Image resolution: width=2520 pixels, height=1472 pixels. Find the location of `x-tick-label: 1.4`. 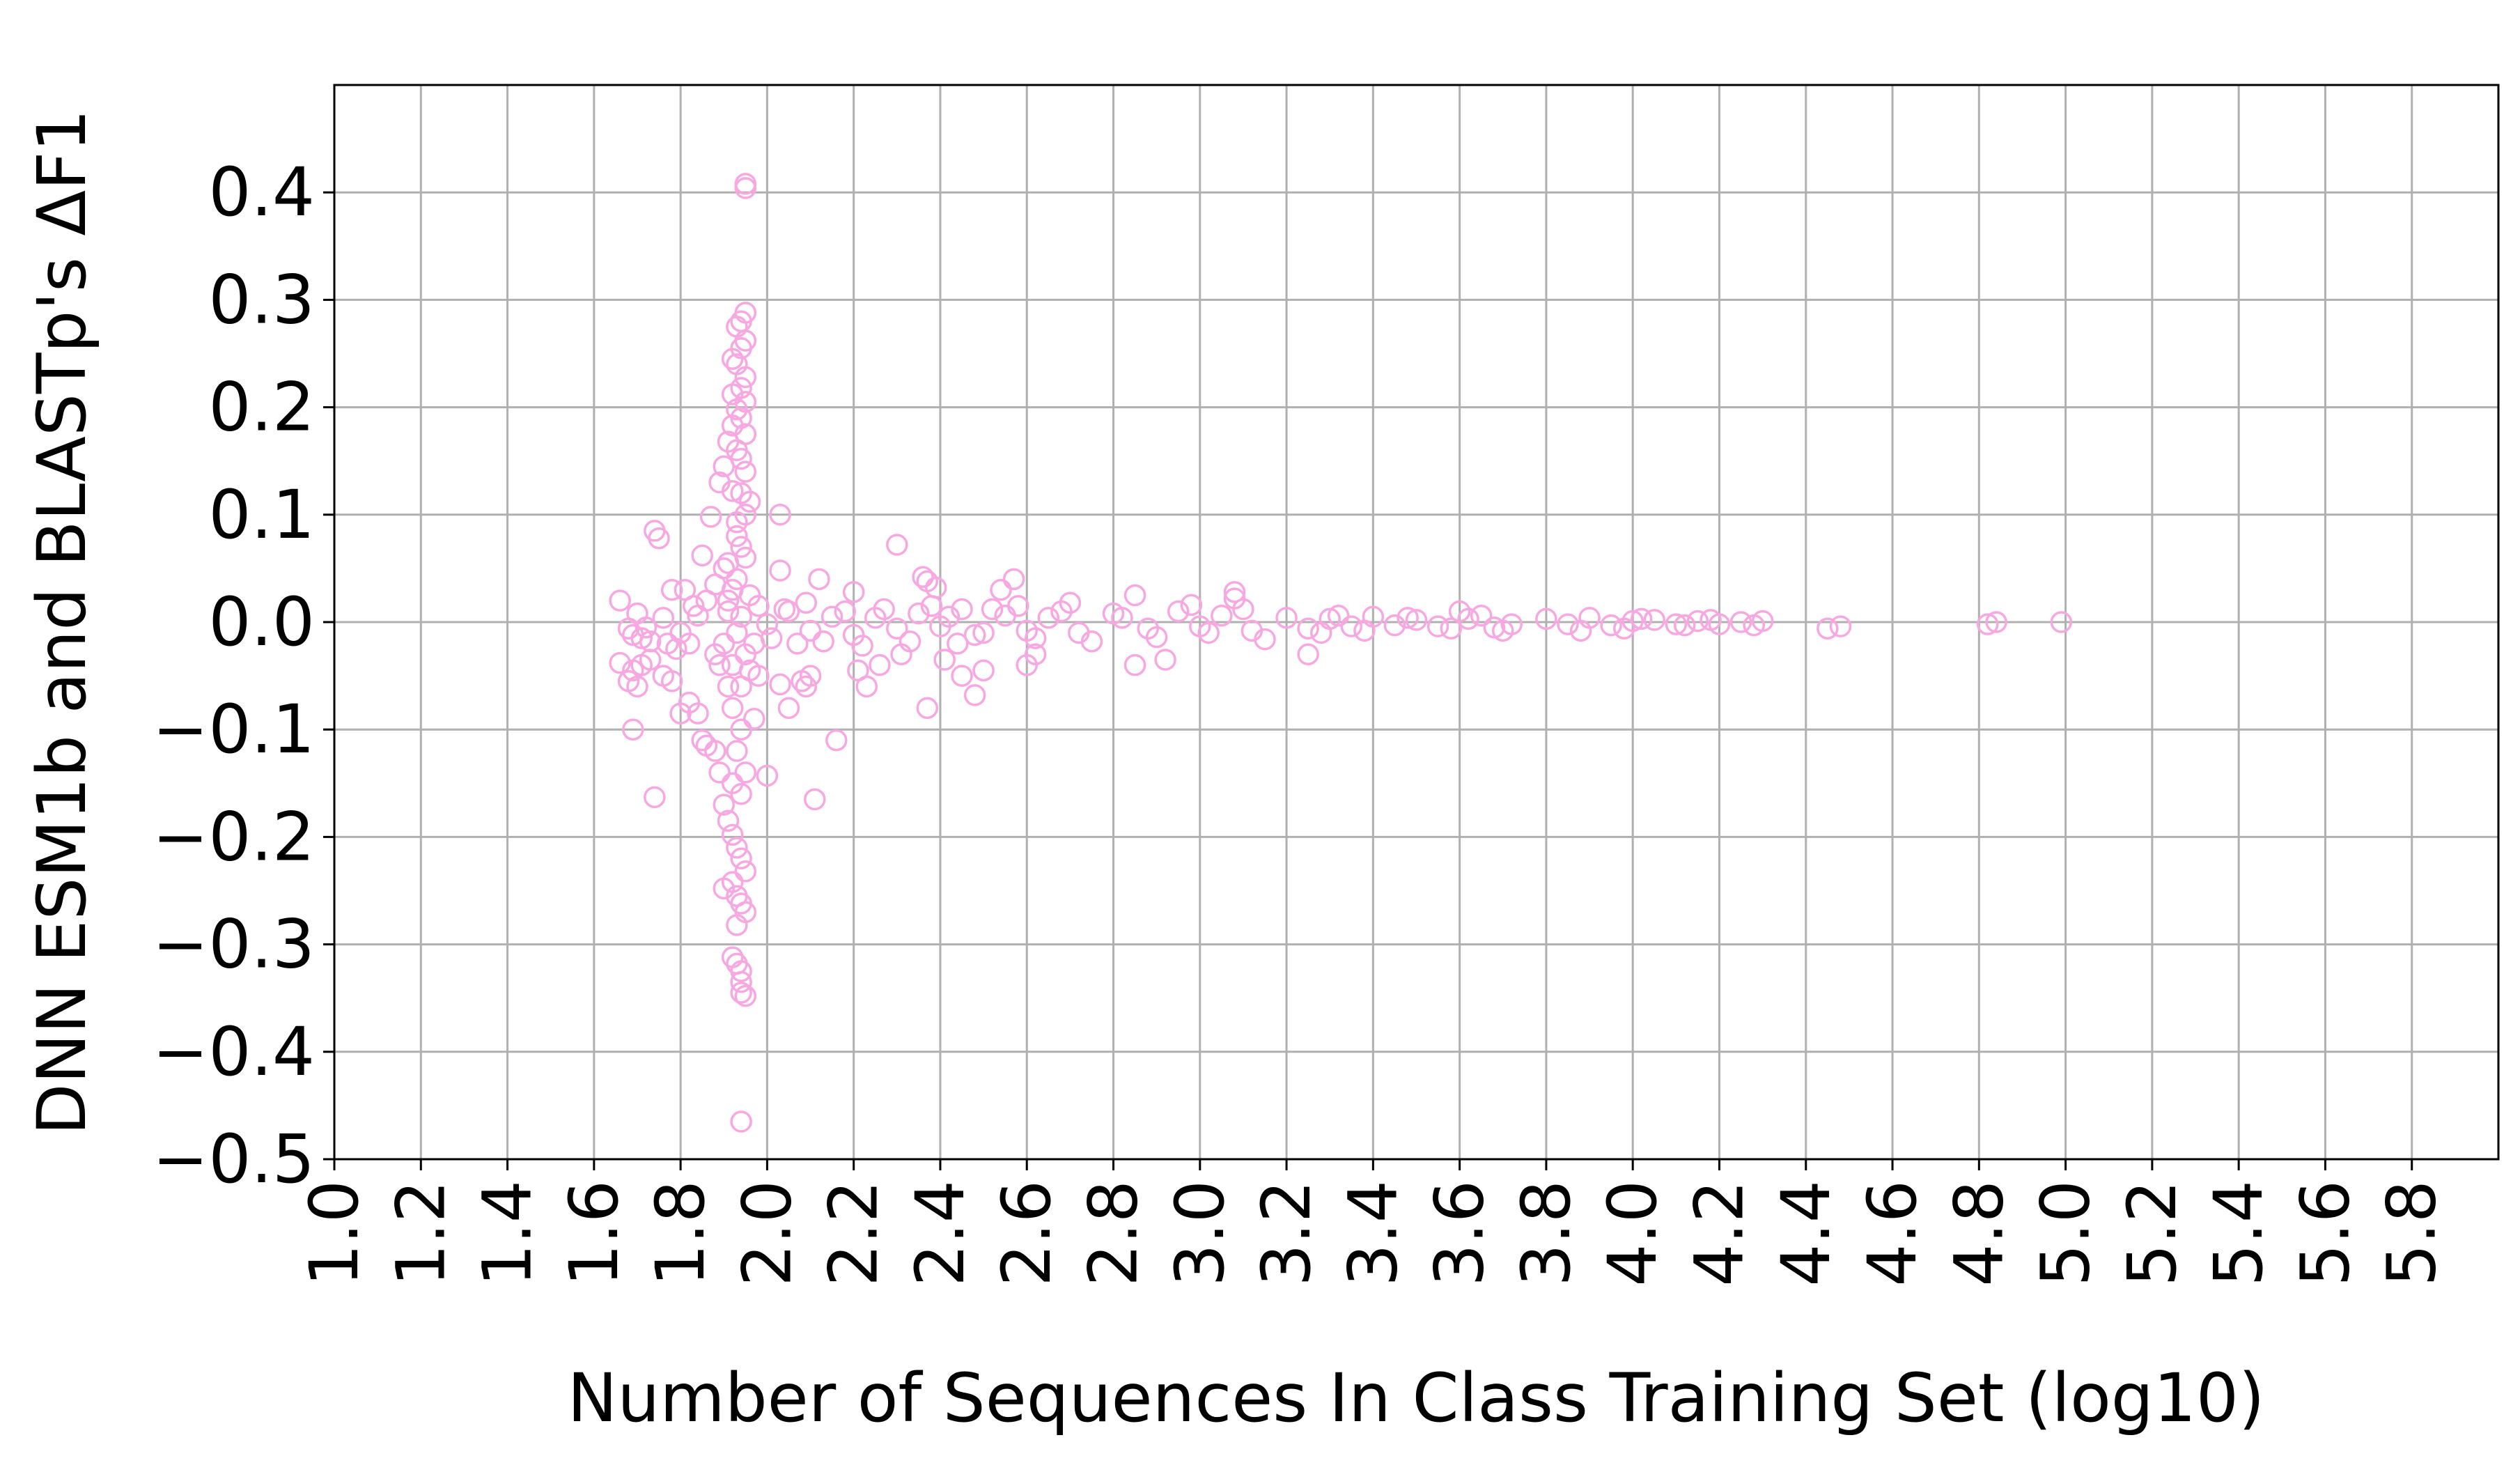

x-tick-label: 1.4 is located at coordinates (508, 1233).